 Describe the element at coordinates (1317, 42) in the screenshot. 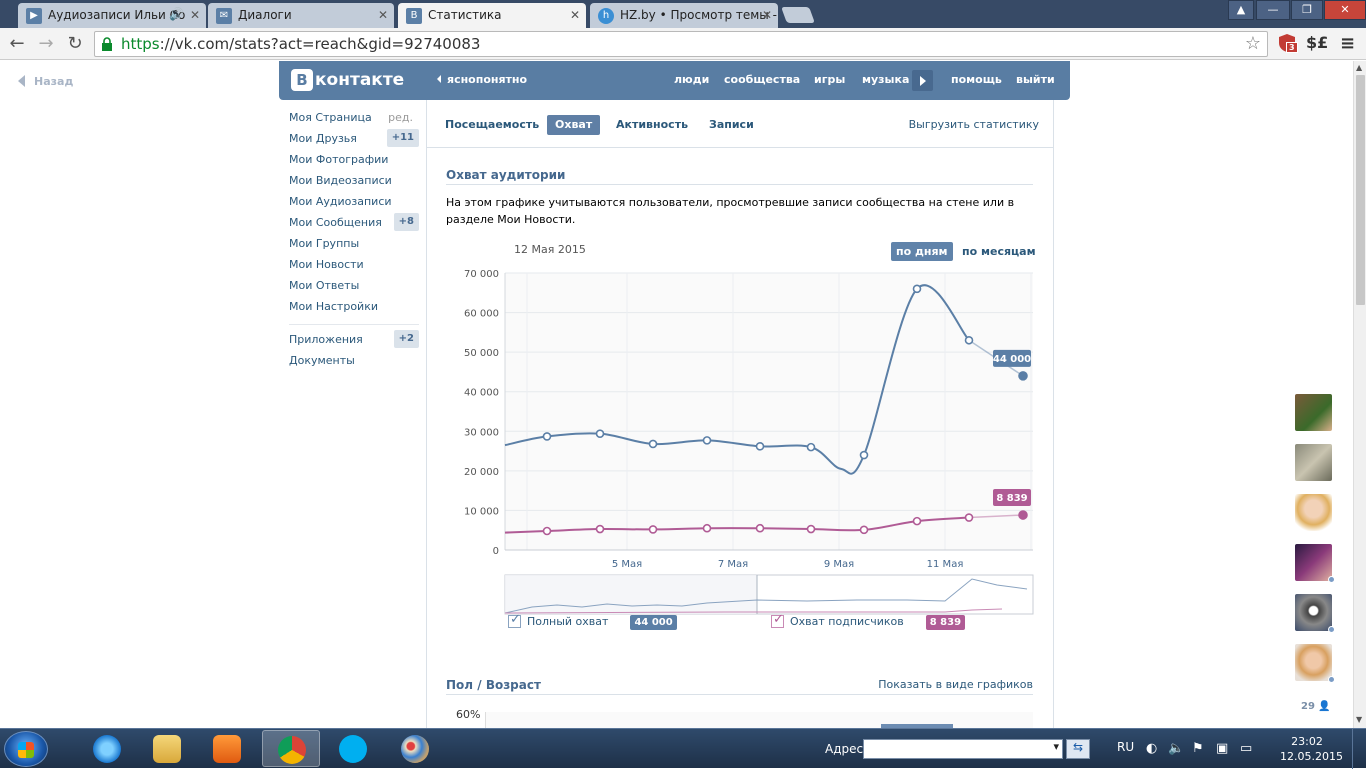

I see `currency-extension-icon: $£` at that location.